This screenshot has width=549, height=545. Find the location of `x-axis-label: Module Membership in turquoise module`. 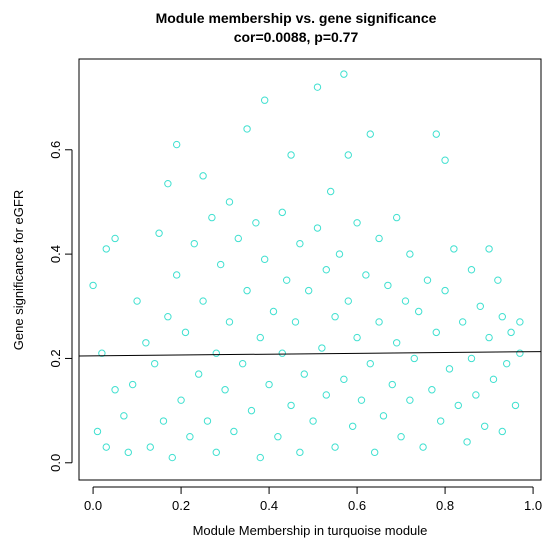

x-axis-label: Module Membership in turquoise module is located at coordinates (310, 530).